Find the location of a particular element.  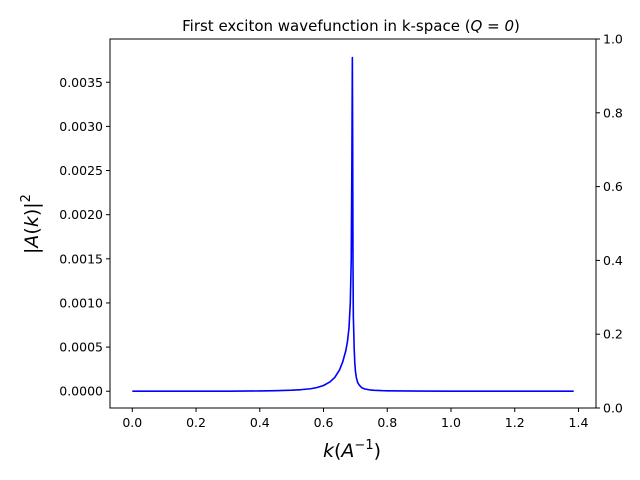

x-tick-label: 1.4 is located at coordinates (579, 422).